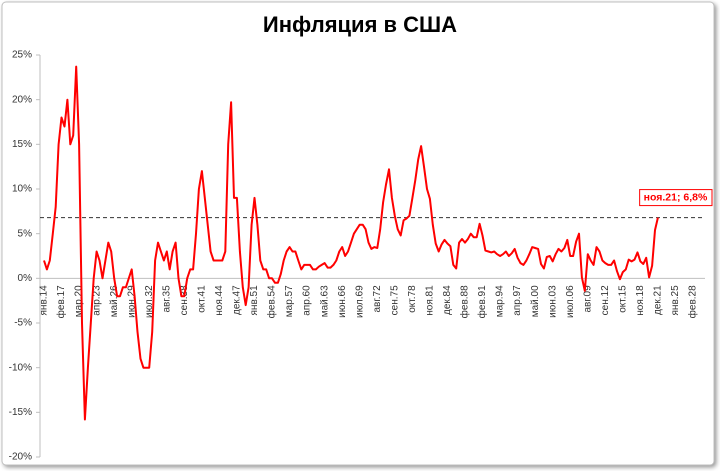  Describe the element at coordinates (25, 278) in the screenshot. I see `y-tick-label: 0%` at that location.